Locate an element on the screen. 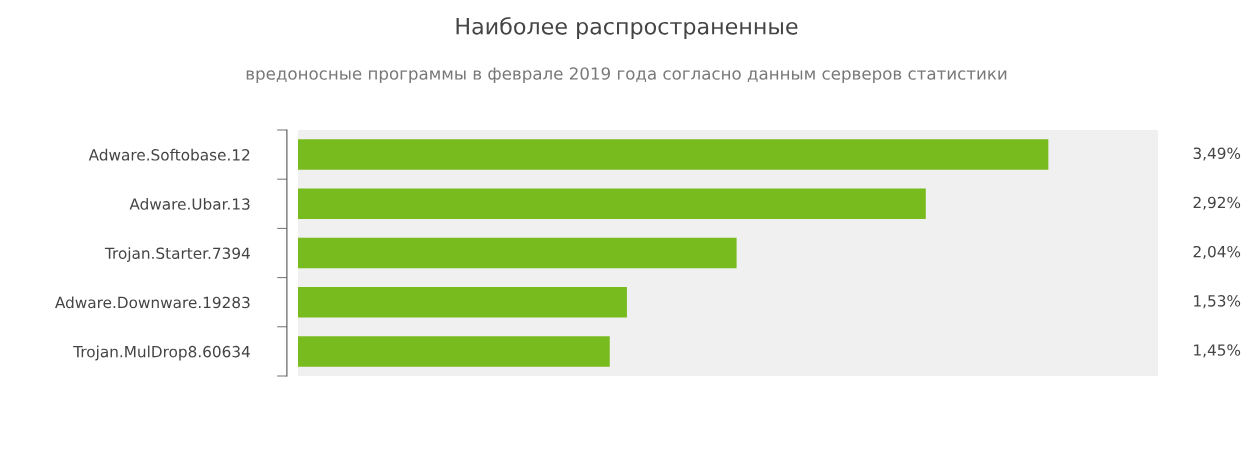  y-tick-label: Adware.Ubar.13 is located at coordinates (189, 204).